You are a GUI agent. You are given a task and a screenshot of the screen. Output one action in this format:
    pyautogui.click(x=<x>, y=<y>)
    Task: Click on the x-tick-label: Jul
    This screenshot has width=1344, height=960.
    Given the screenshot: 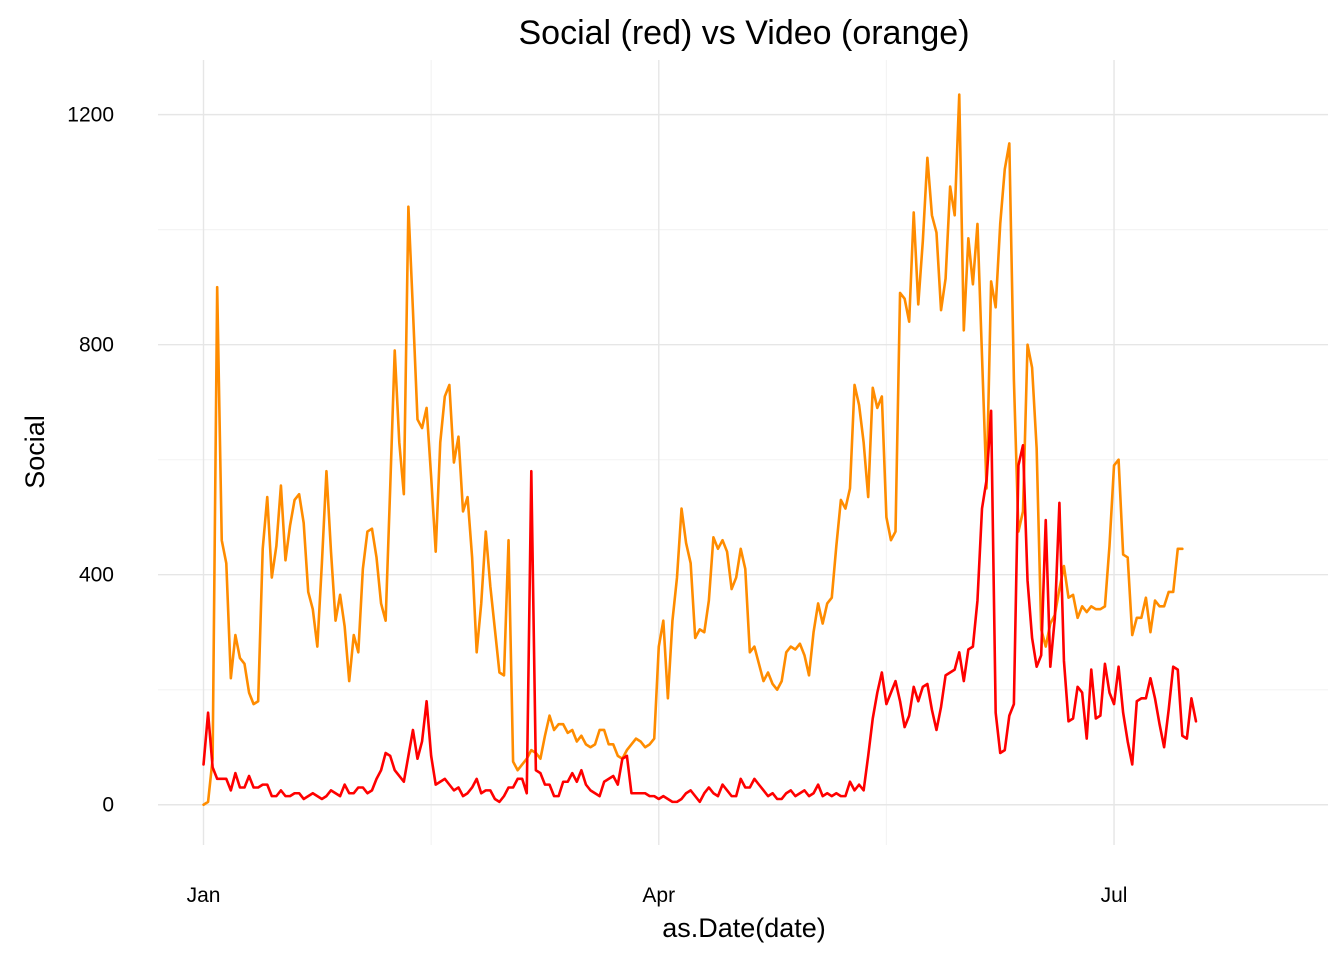 What is the action you would take?
    pyautogui.click(x=1114, y=895)
    